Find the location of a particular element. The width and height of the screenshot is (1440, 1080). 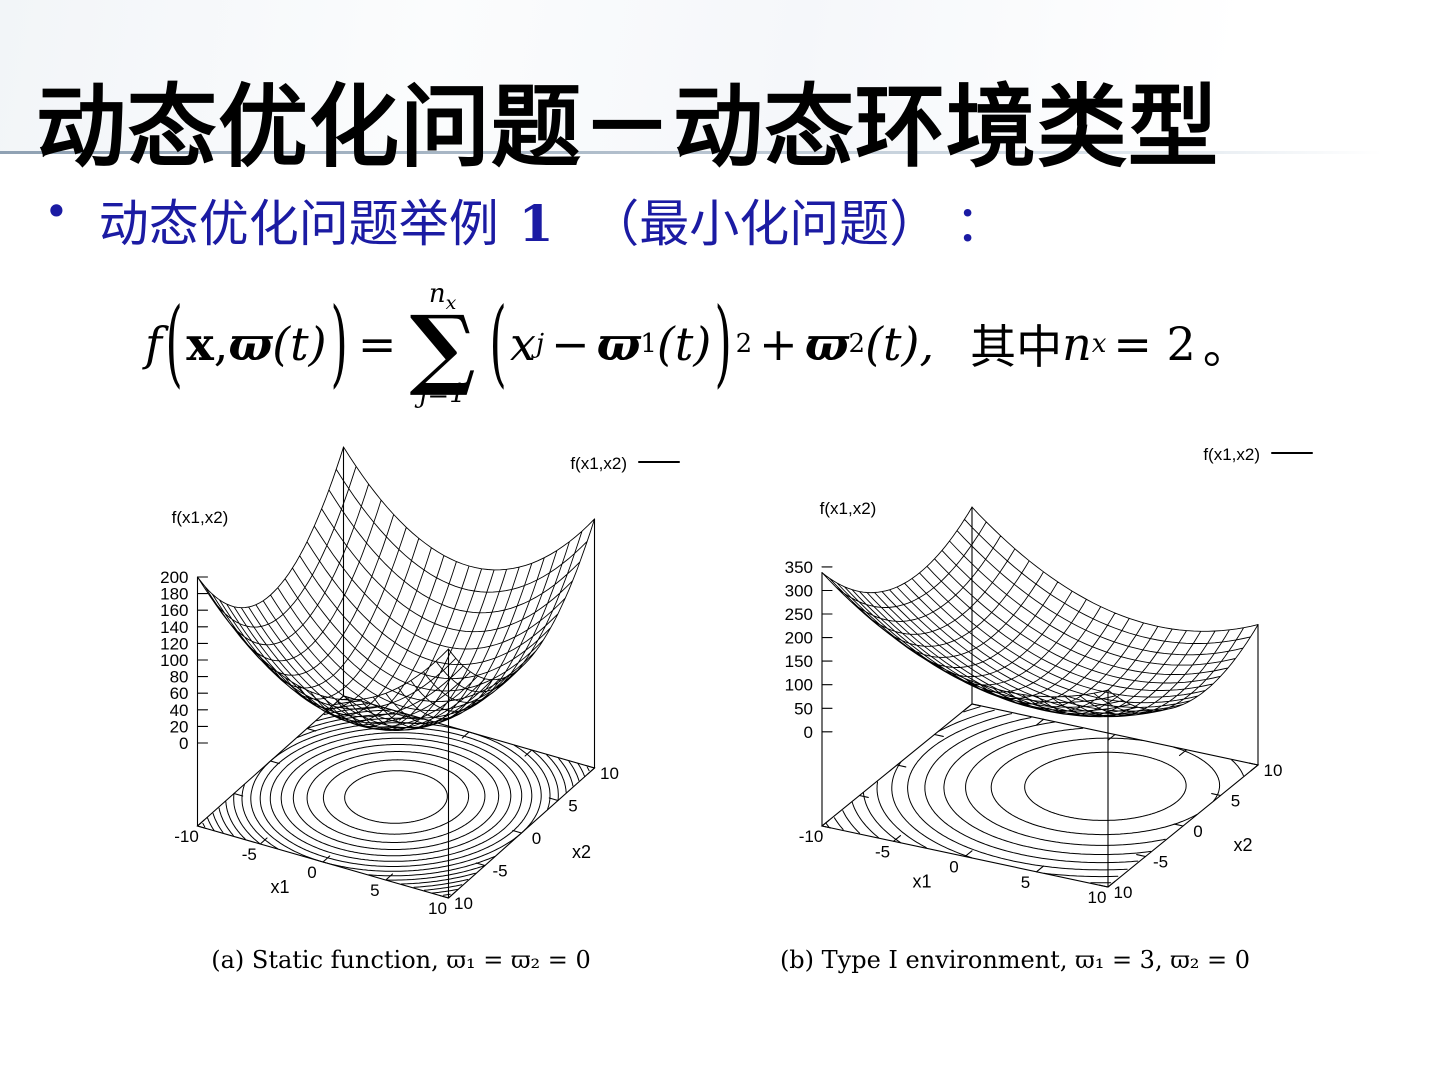

header-band is located at coordinates (720, 75).